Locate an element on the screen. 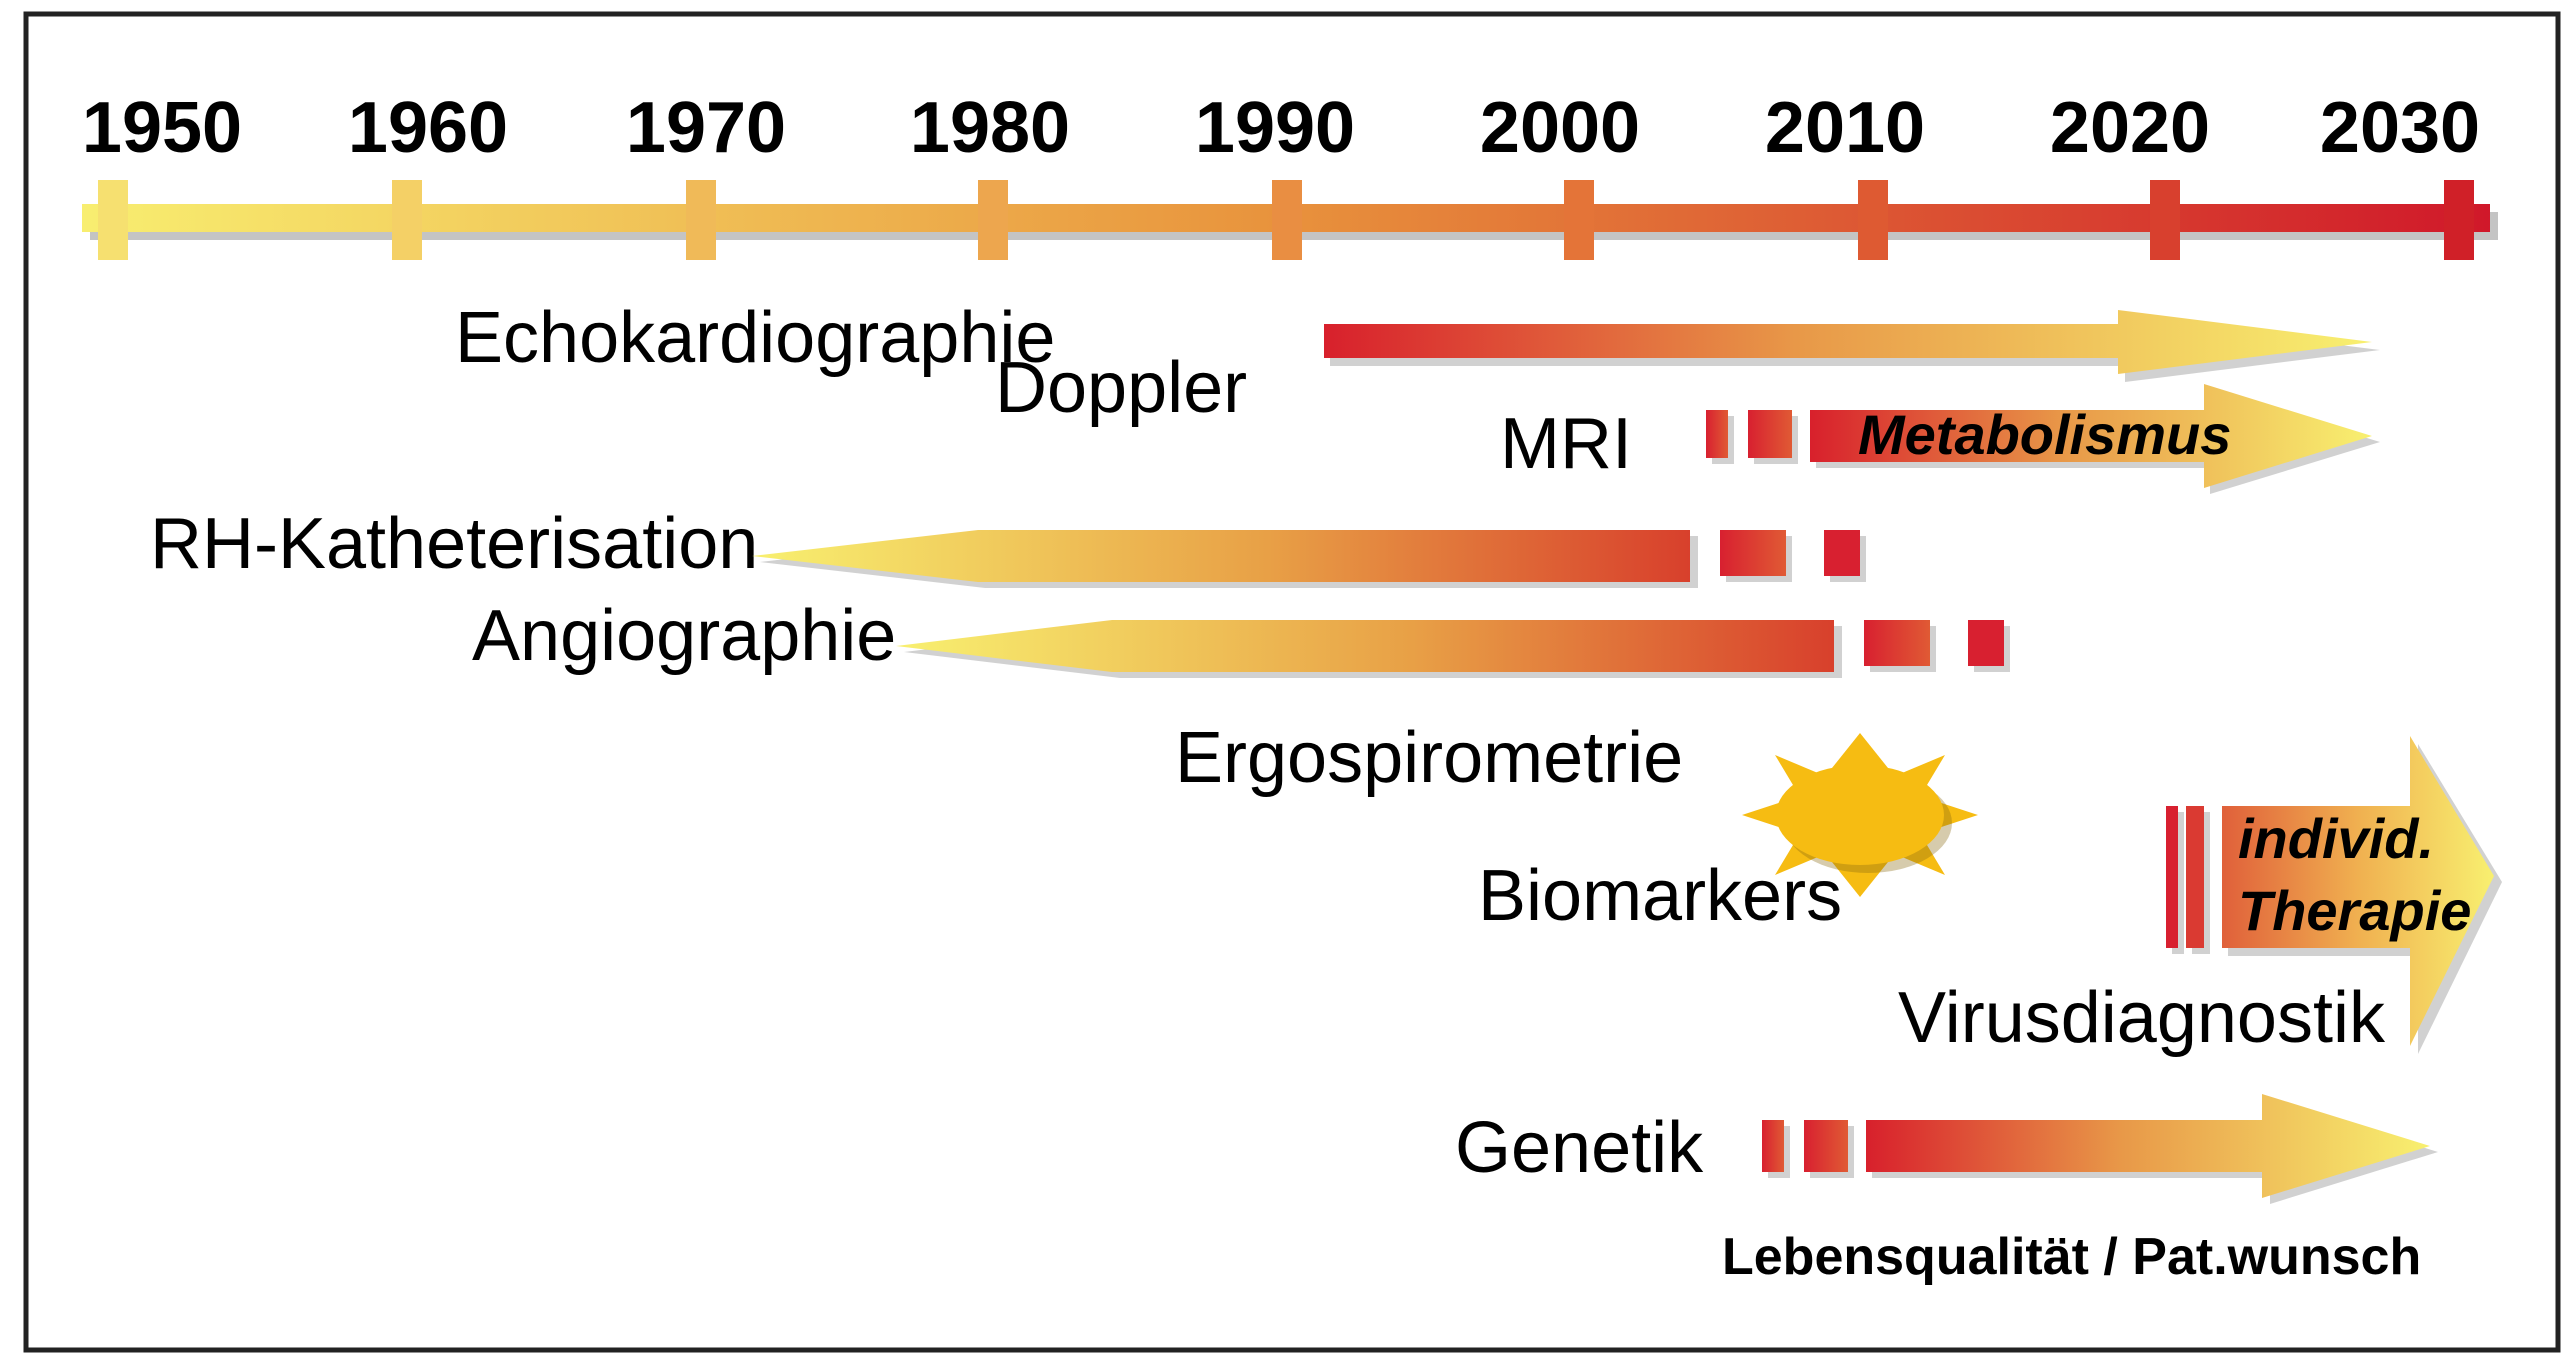 The height and width of the screenshot is (1367, 2571). label-echokardiographie: Echokardiographie is located at coordinates (755, 338).